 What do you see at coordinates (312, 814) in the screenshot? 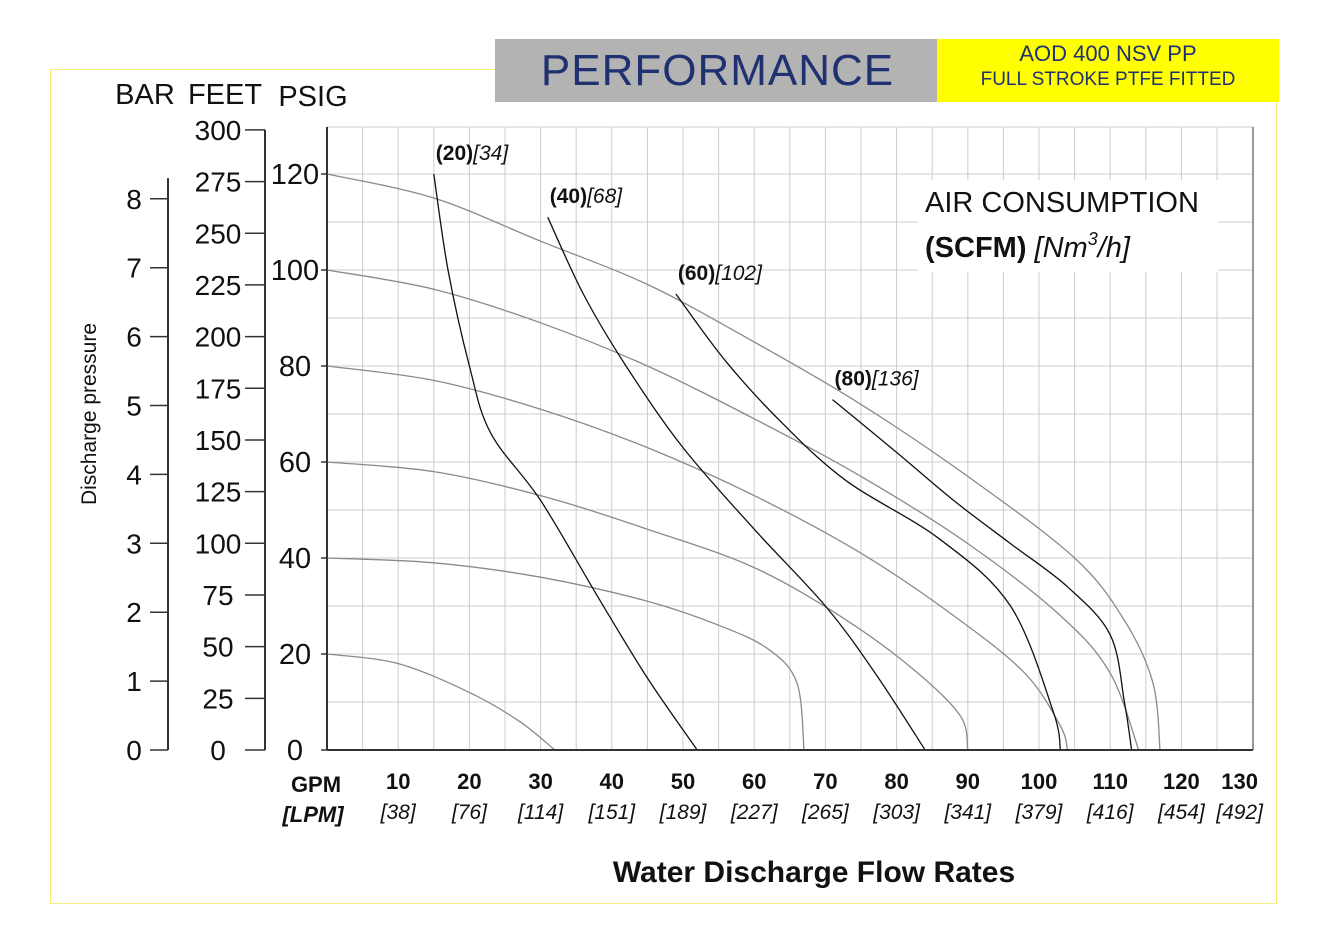
I see `x-unit-lpm: [LPM]` at bounding box center [312, 814].